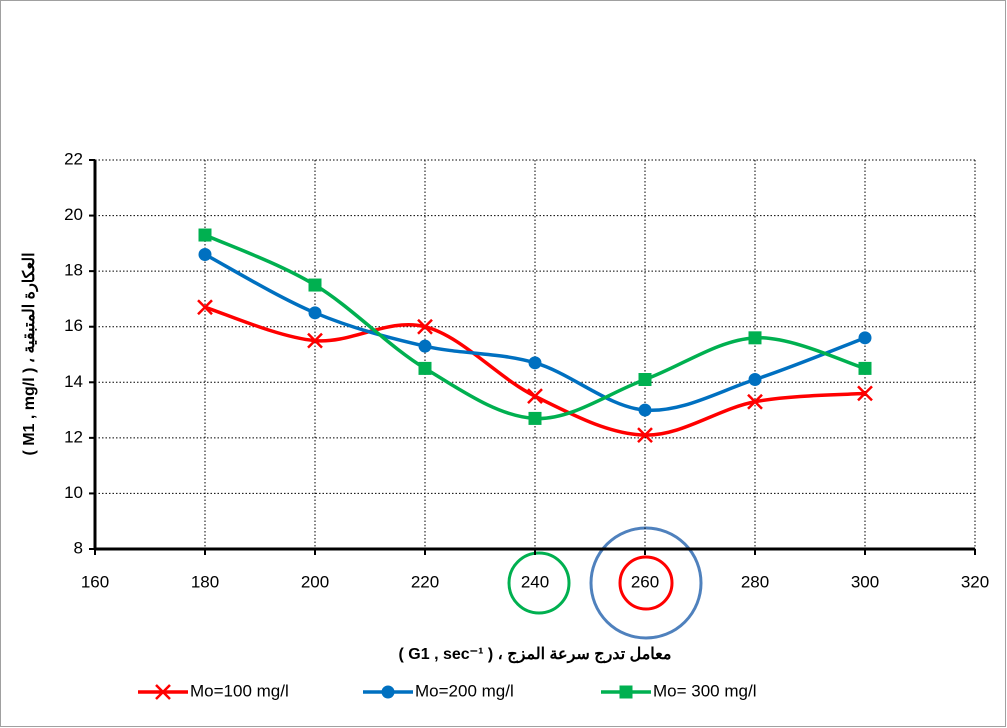 The image size is (1007, 728). I want to click on y-tick-label: 8, so click(78, 547).